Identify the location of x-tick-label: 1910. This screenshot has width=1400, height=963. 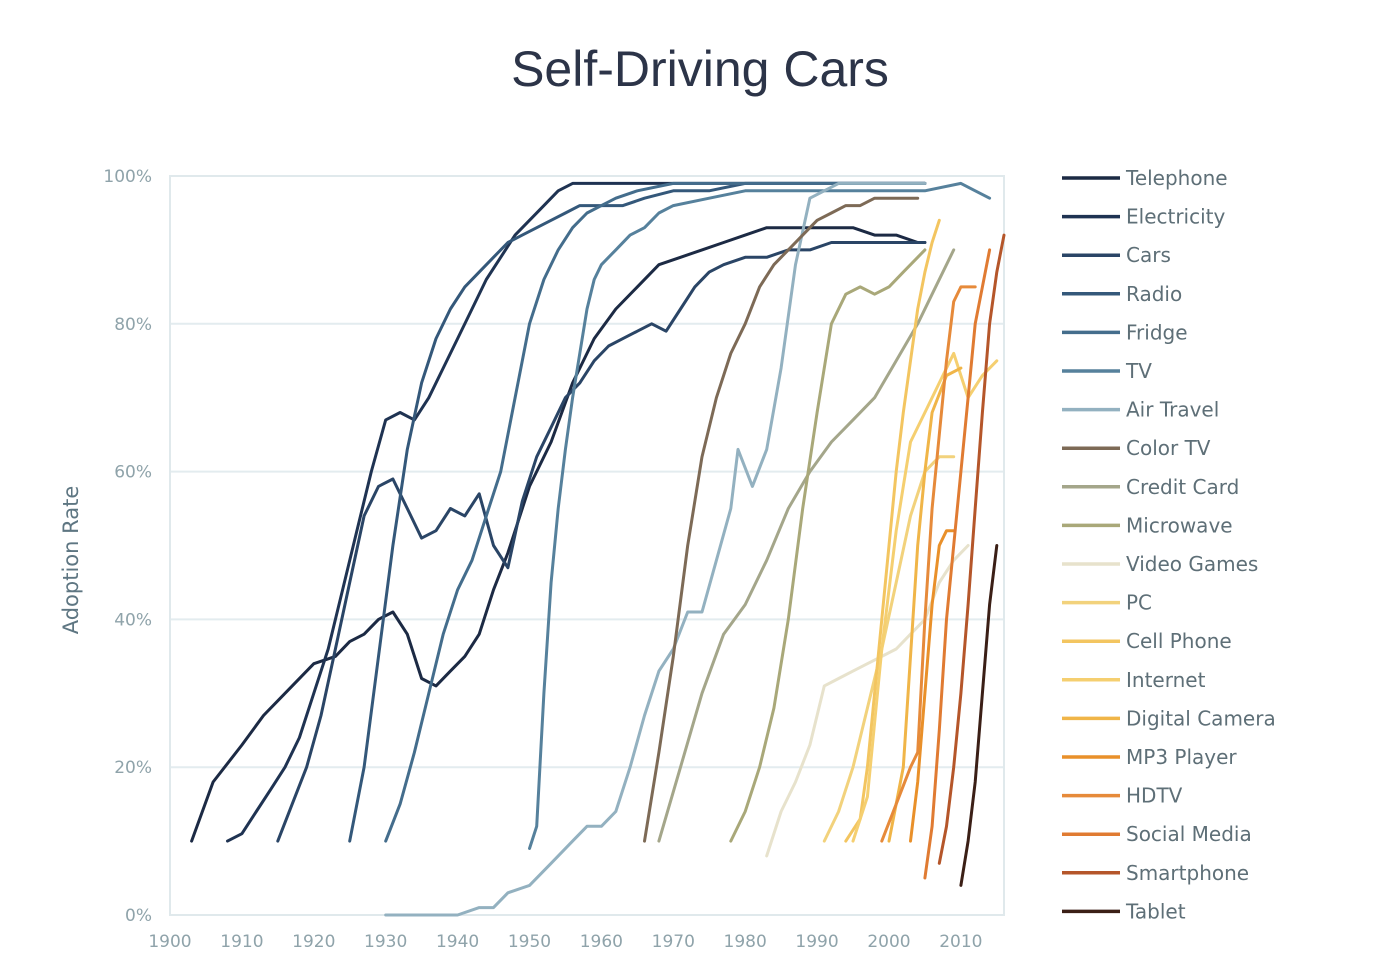
(241, 942).